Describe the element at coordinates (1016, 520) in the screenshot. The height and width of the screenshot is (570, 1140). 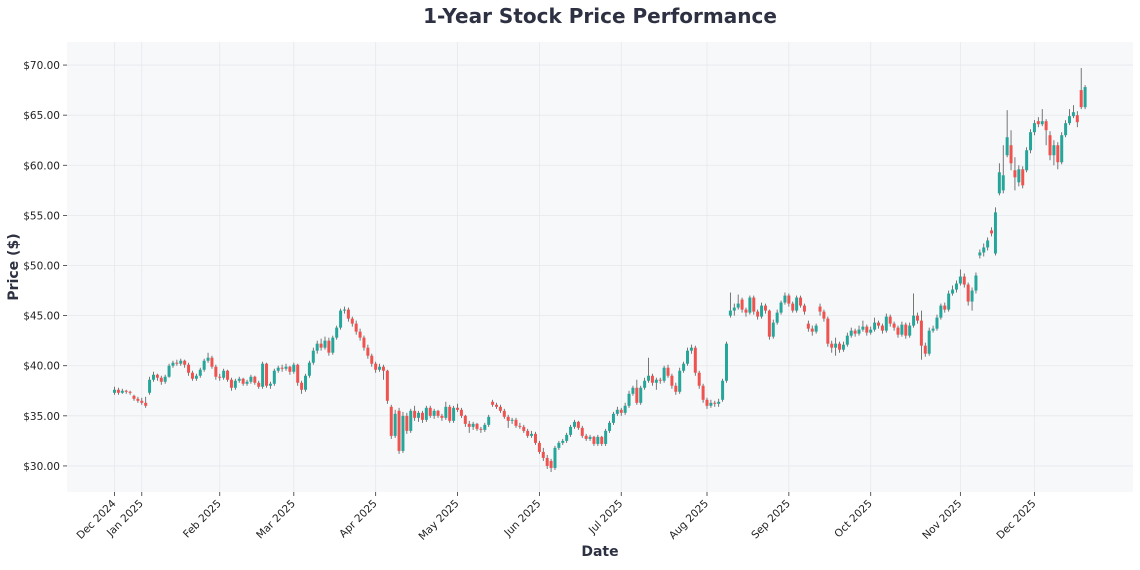
I see `x-tick-label: Dec 2025` at that location.